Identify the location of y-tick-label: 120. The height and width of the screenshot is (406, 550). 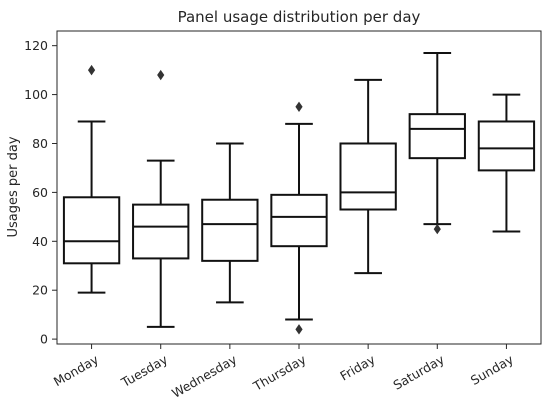
(36, 45).